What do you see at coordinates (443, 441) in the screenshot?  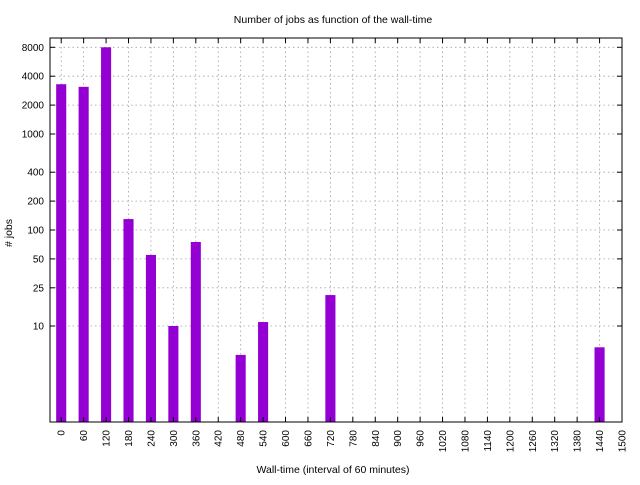 I see `x-tick-label: 1020` at bounding box center [443, 441].